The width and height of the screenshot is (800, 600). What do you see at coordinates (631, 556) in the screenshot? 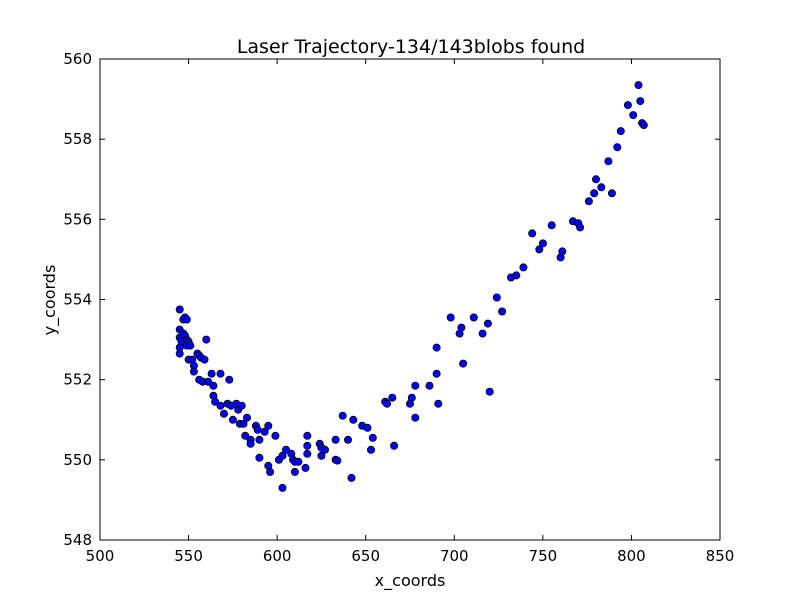
I see `x-tick-label: 800` at bounding box center [631, 556].